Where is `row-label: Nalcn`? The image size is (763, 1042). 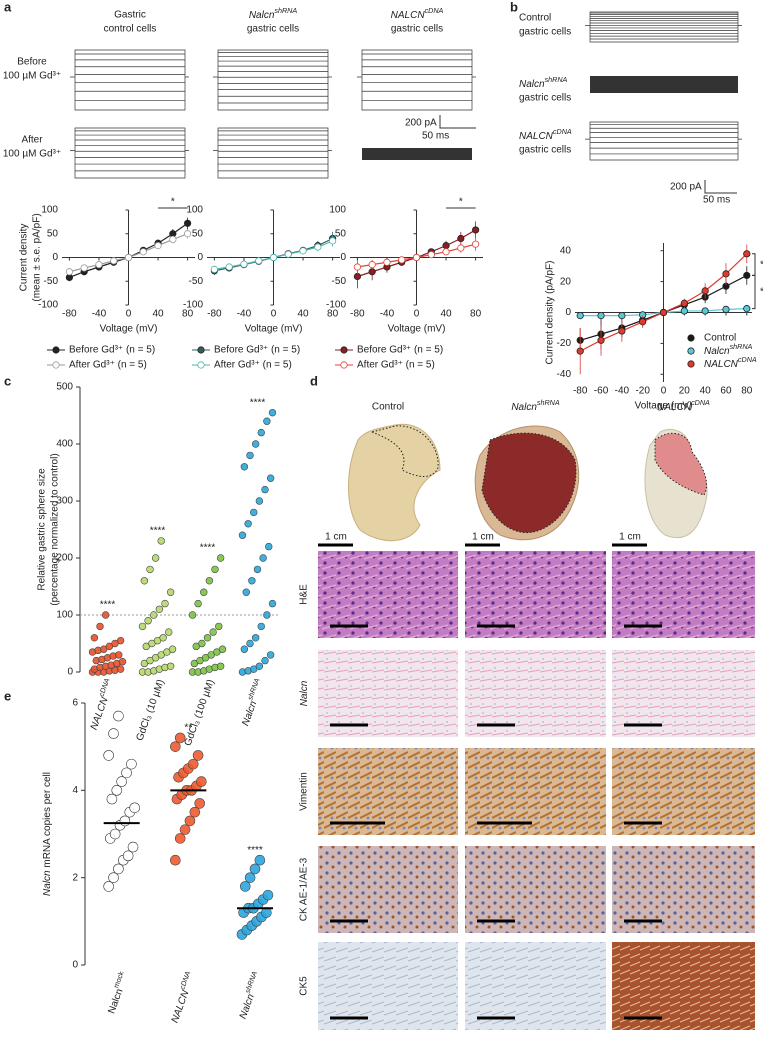 row-label: Nalcn is located at coordinates (304, 693).